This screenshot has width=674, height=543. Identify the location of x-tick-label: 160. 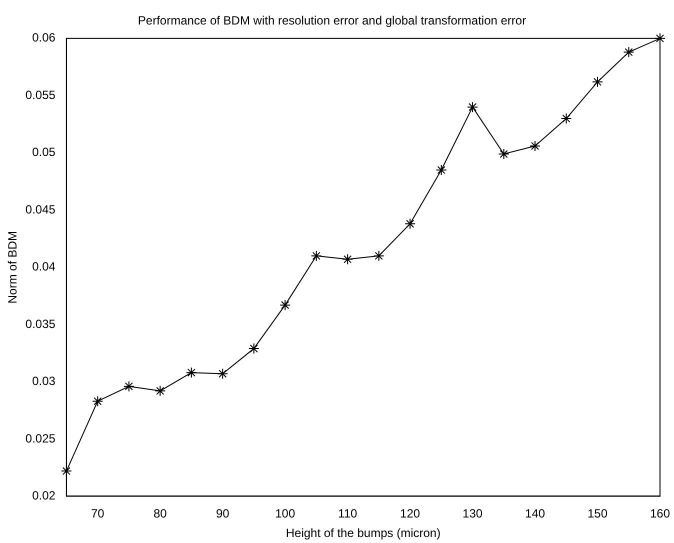
(660, 513).